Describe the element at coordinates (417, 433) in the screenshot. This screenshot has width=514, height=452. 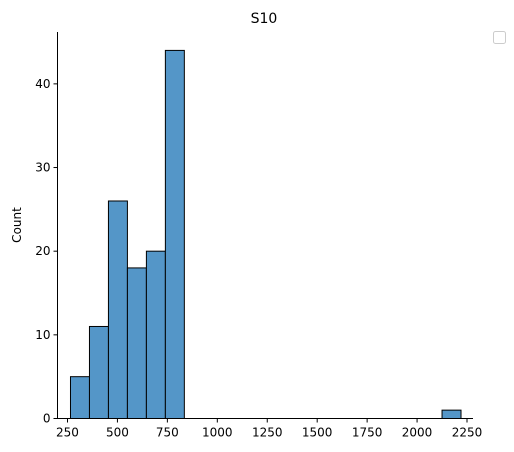
I see `x-tick-label: 2000` at that location.